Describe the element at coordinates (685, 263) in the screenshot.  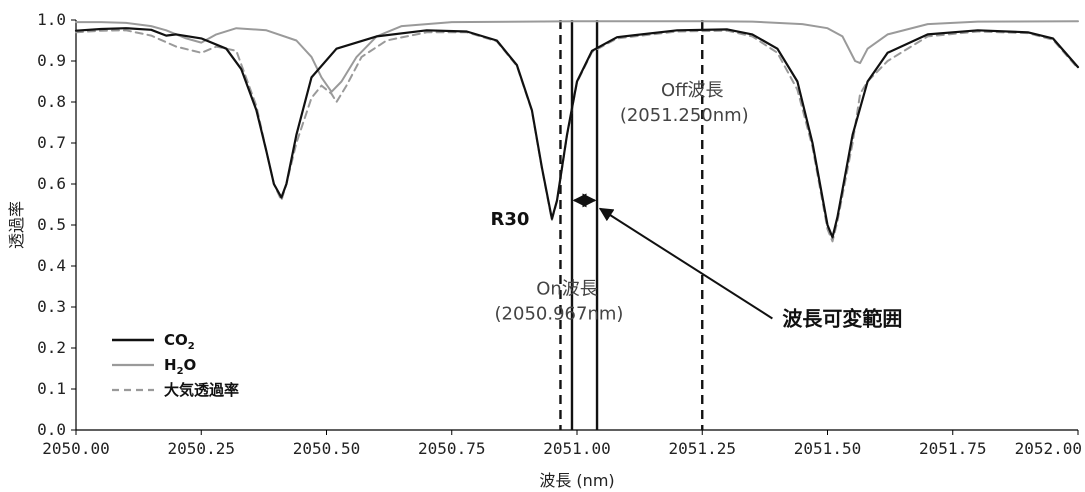
I see `range-pointer-arrow` at that location.